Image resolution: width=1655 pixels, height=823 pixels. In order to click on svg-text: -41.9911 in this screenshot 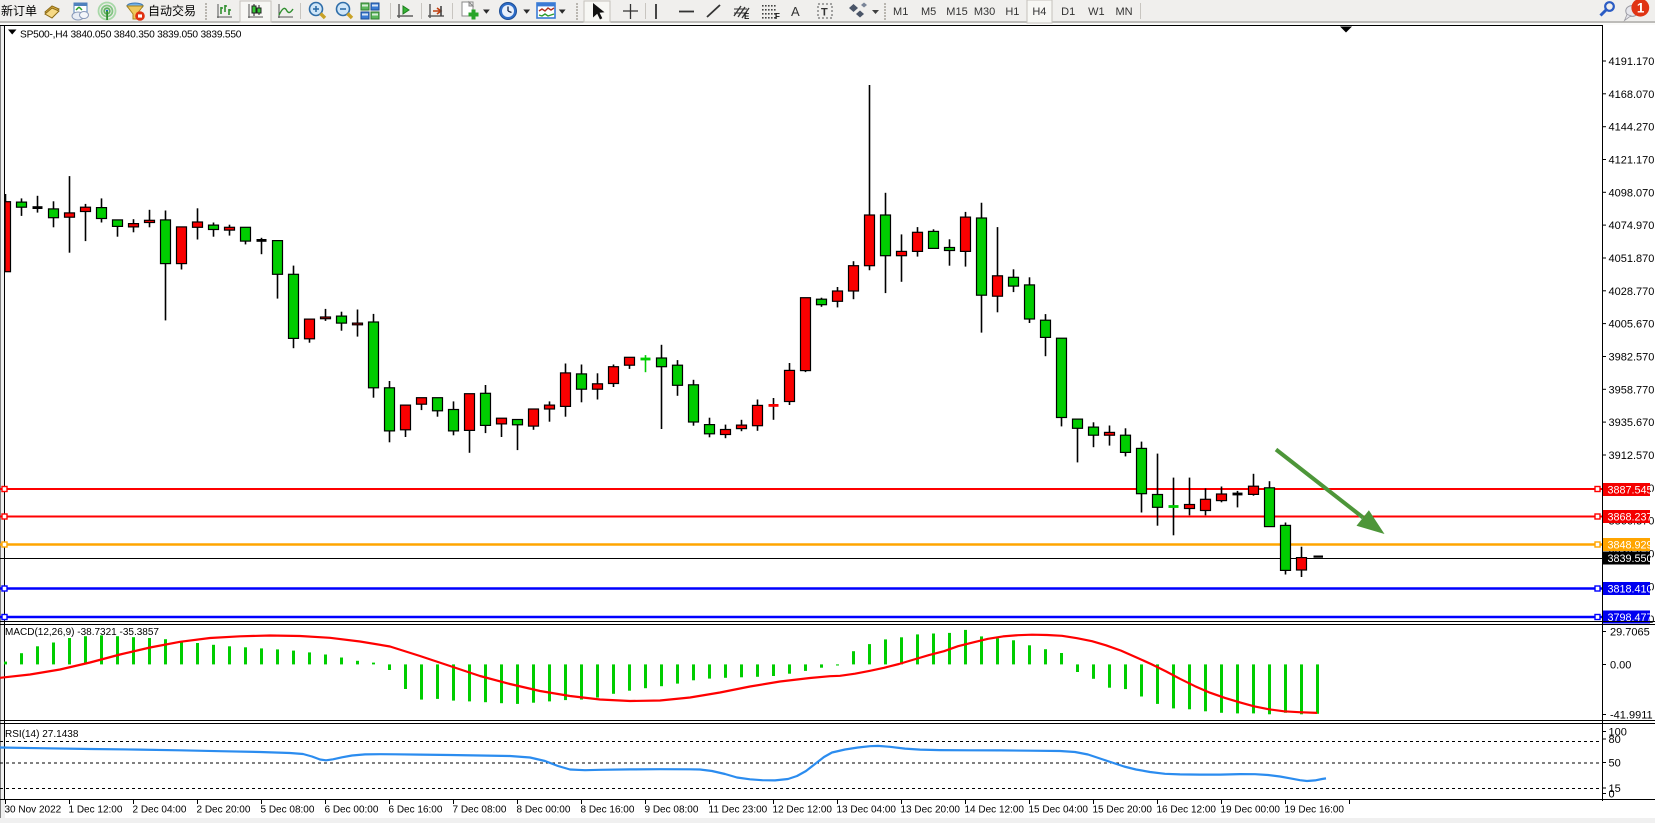, I will do `click(1631, 716)`.